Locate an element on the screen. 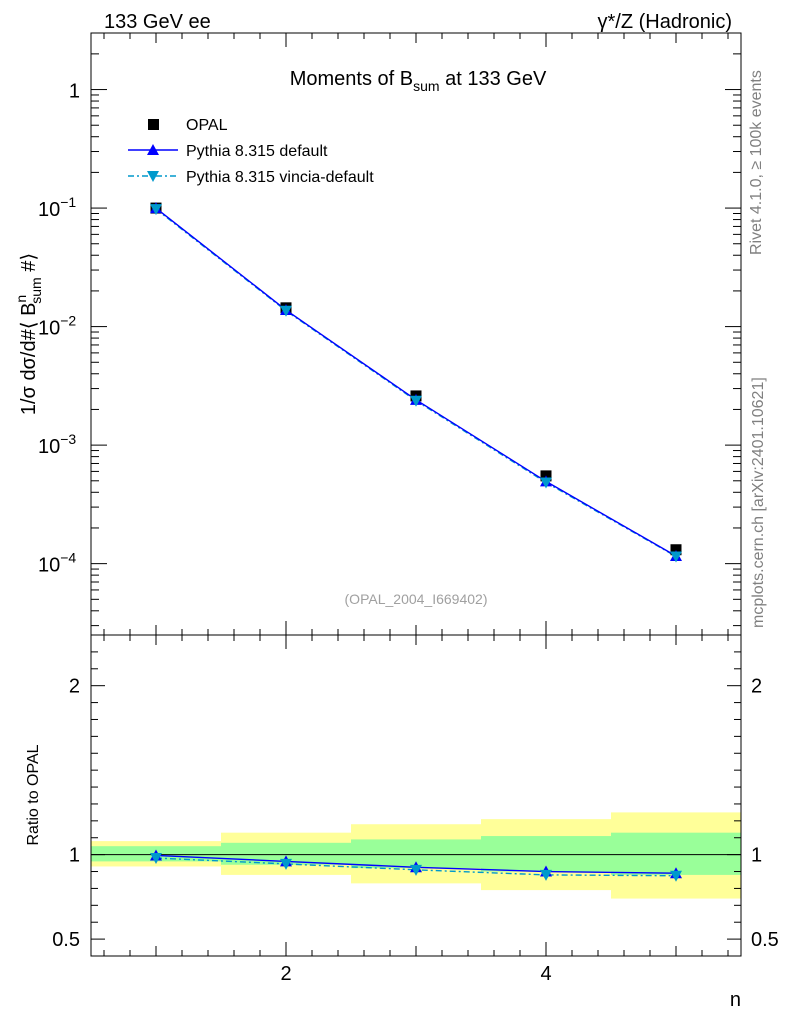  y-tick-labels: 1 10⁻¹ 10⁻² 10⁻³ 10⁻⁴ is located at coordinates (59, 329).